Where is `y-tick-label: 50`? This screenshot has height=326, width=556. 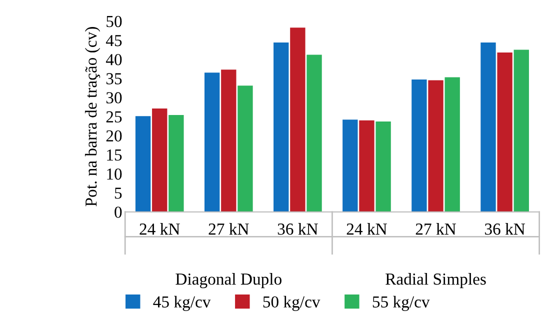
y-tick-label: 50 is located at coordinates (114, 22).